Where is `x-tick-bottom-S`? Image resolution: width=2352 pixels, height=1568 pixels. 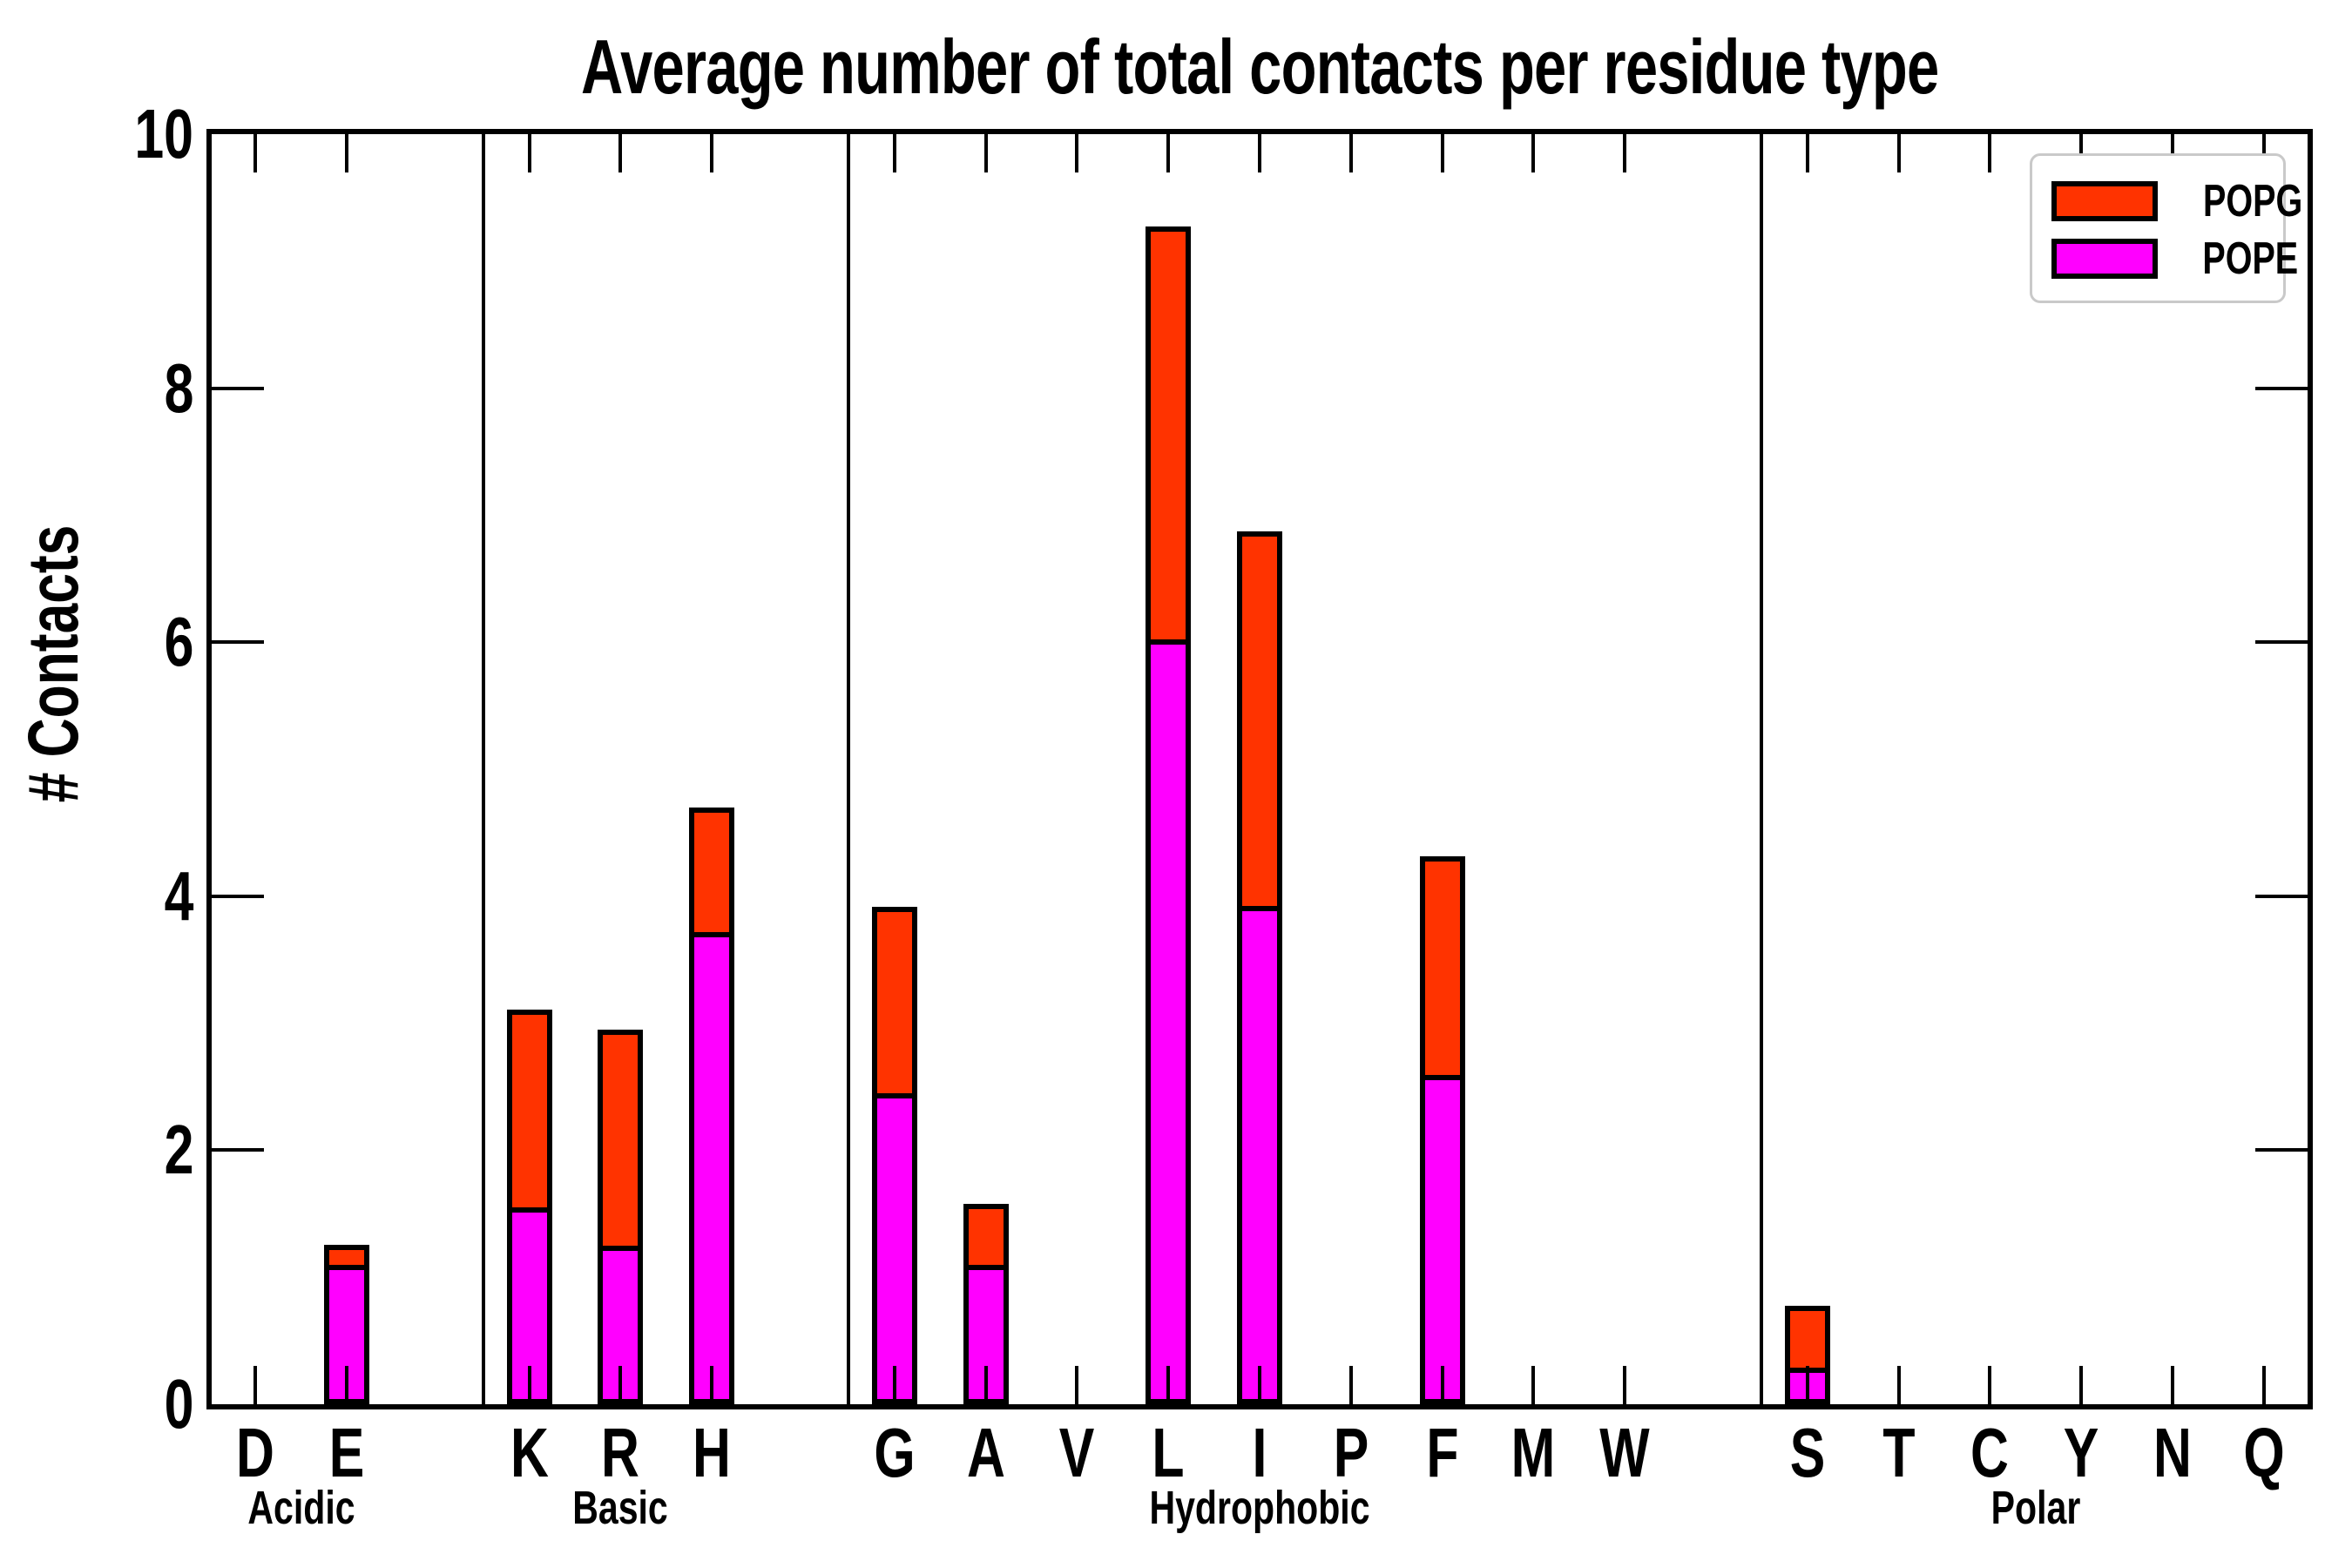
x-tick-bottom-S is located at coordinates (1807, 1385).